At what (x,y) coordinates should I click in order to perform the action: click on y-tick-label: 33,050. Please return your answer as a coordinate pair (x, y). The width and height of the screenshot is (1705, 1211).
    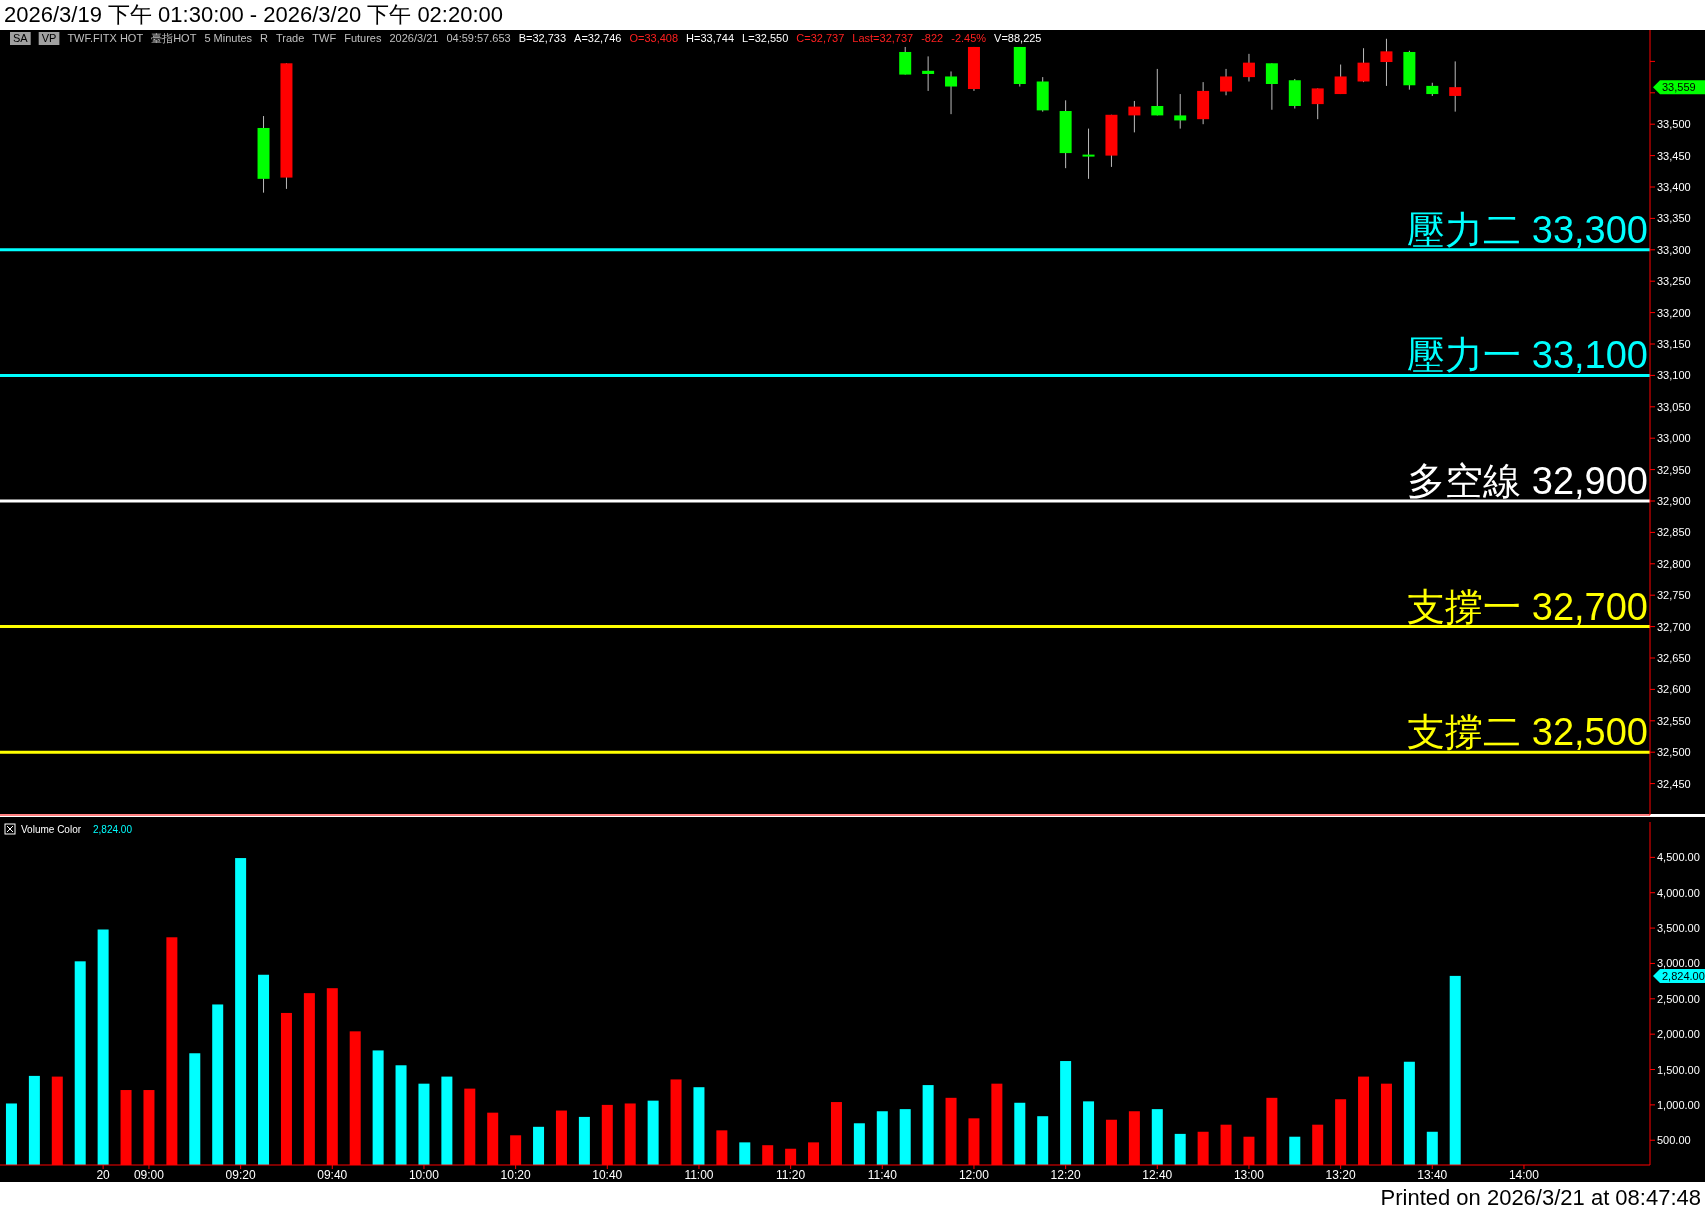
    Looking at the image, I should click on (1674, 406).